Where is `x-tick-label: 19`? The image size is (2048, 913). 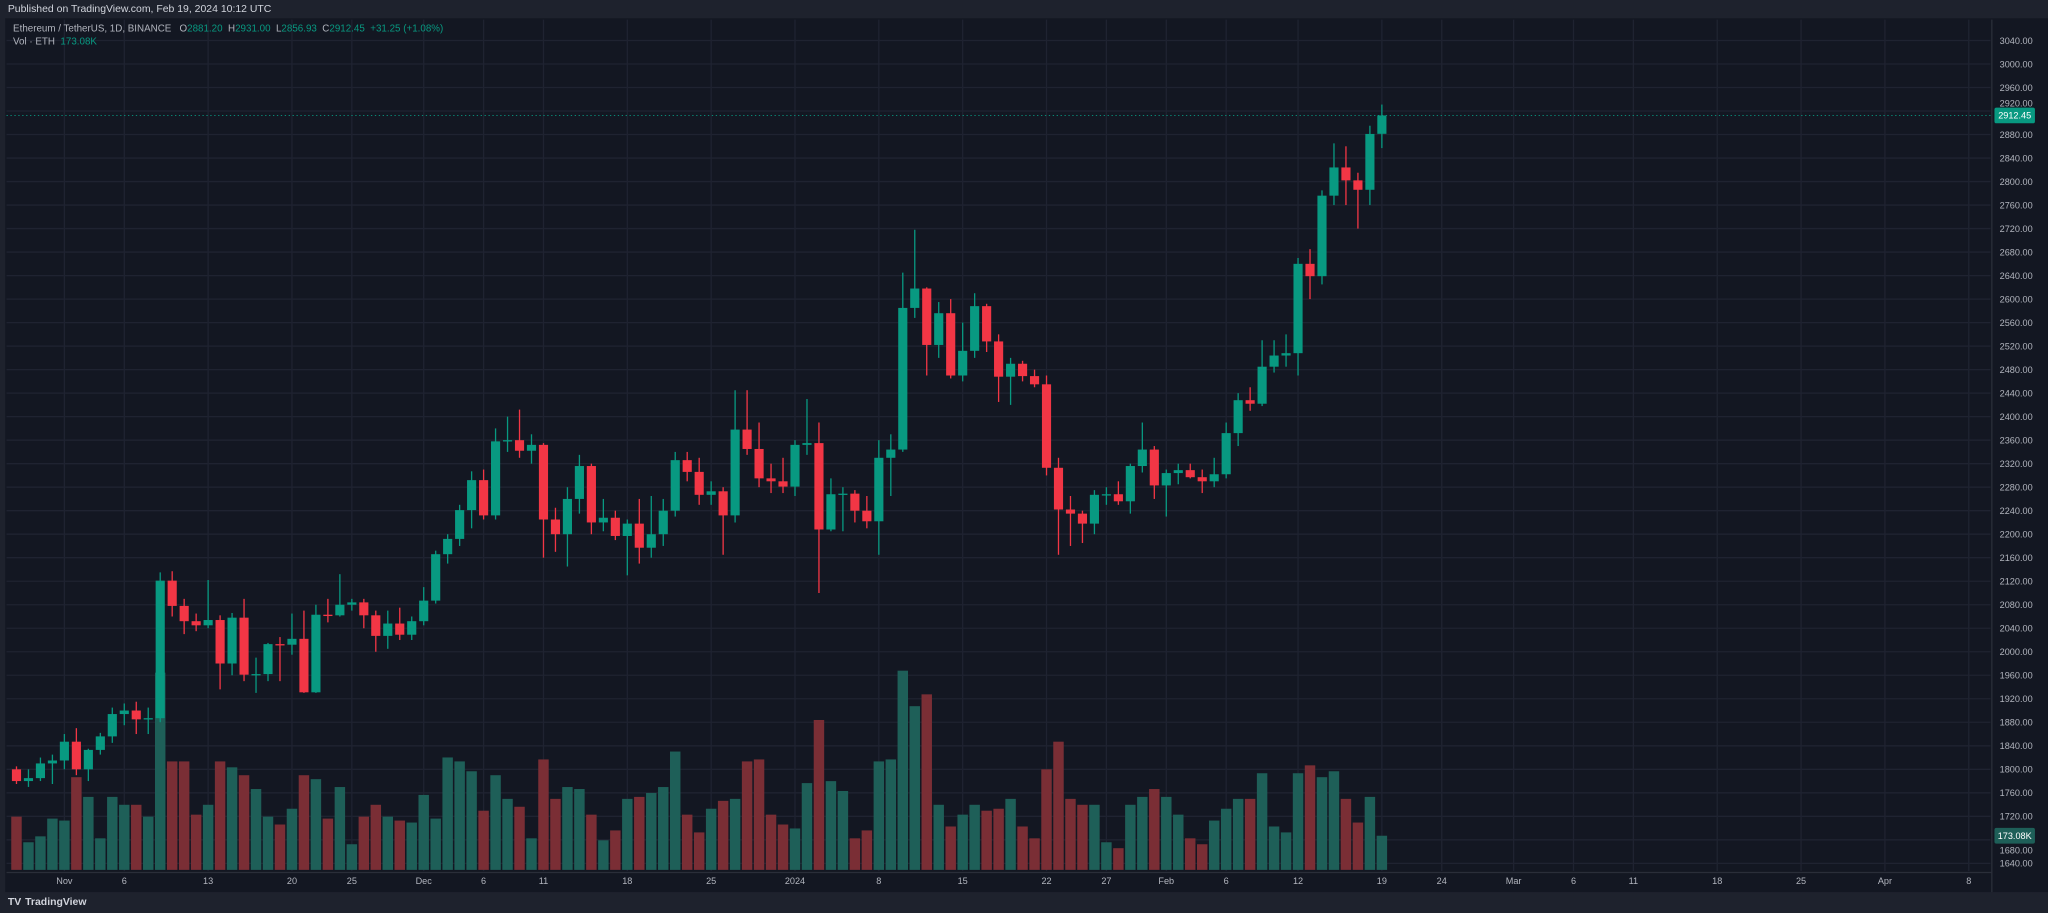 x-tick-label: 19 is located at coordinates (1382, 881).